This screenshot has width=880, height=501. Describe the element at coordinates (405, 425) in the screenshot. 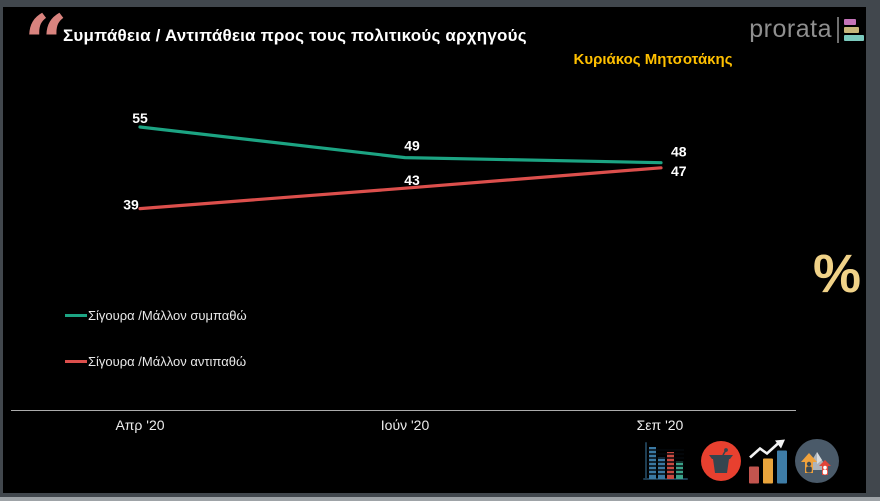

I see `x-tick-label: Ιούν '20` at that location.